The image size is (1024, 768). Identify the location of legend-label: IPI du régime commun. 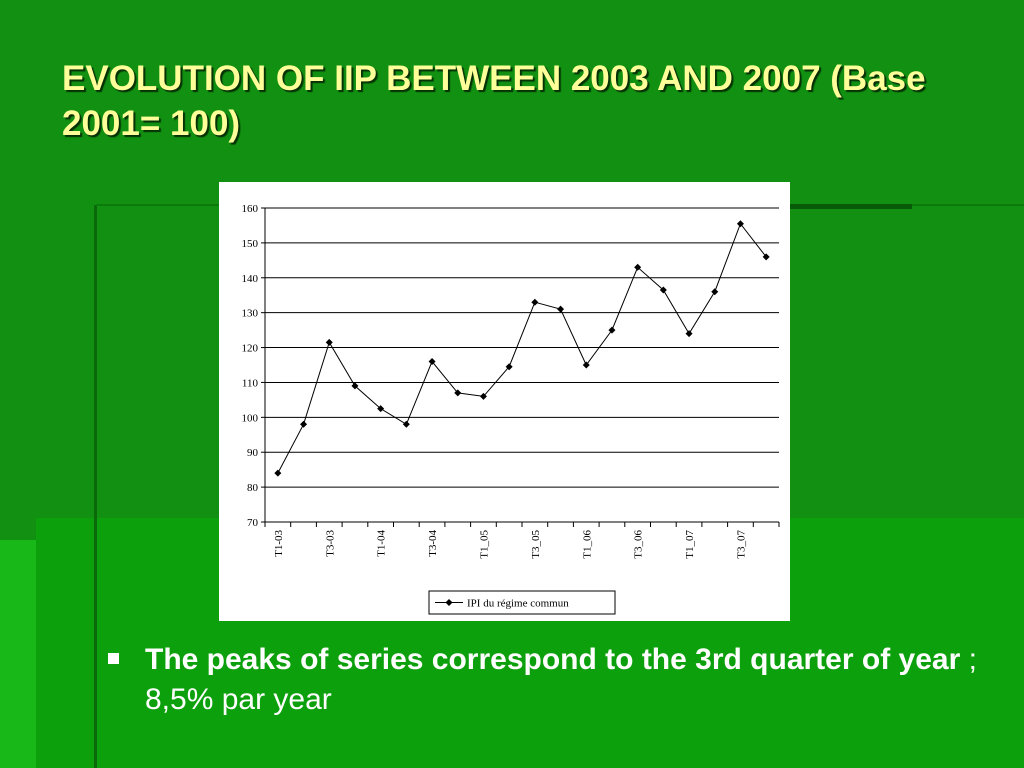
(518, 604).